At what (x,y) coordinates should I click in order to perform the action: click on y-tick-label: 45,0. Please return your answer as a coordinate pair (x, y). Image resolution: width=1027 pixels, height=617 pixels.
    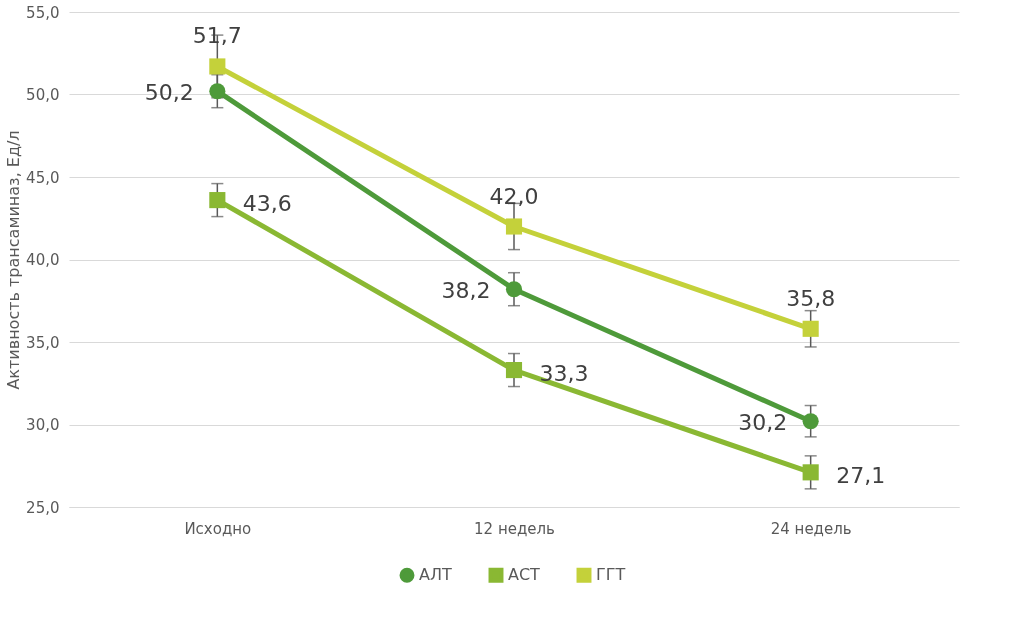
    Looking at the image, I should click on (43, 177).